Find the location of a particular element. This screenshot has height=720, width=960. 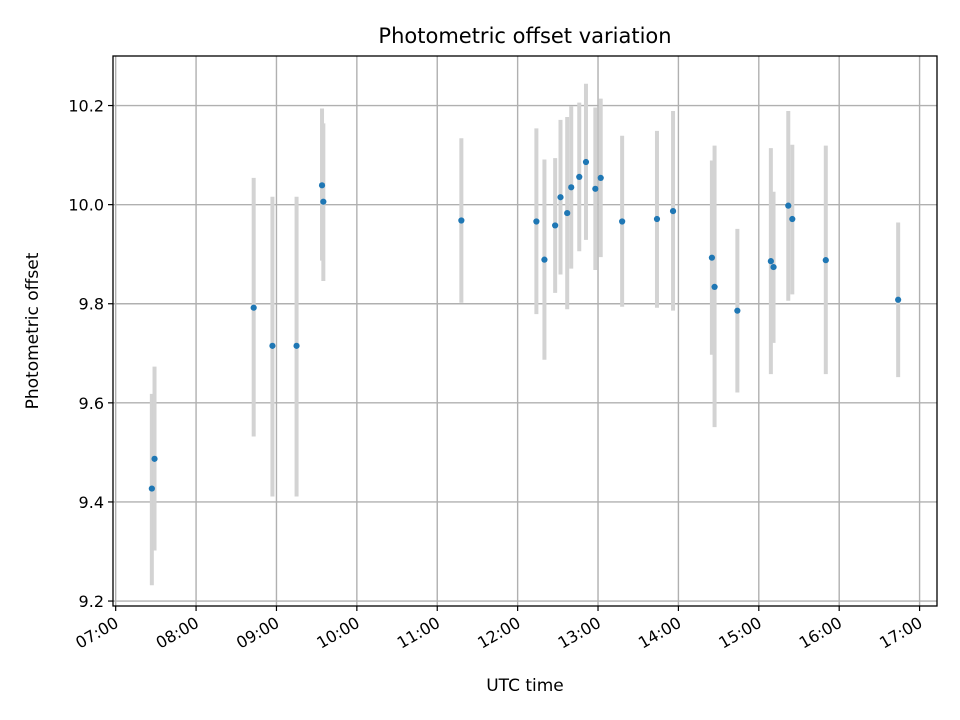

y-tick-label: 9.6 is located at coordinates (91, 403).